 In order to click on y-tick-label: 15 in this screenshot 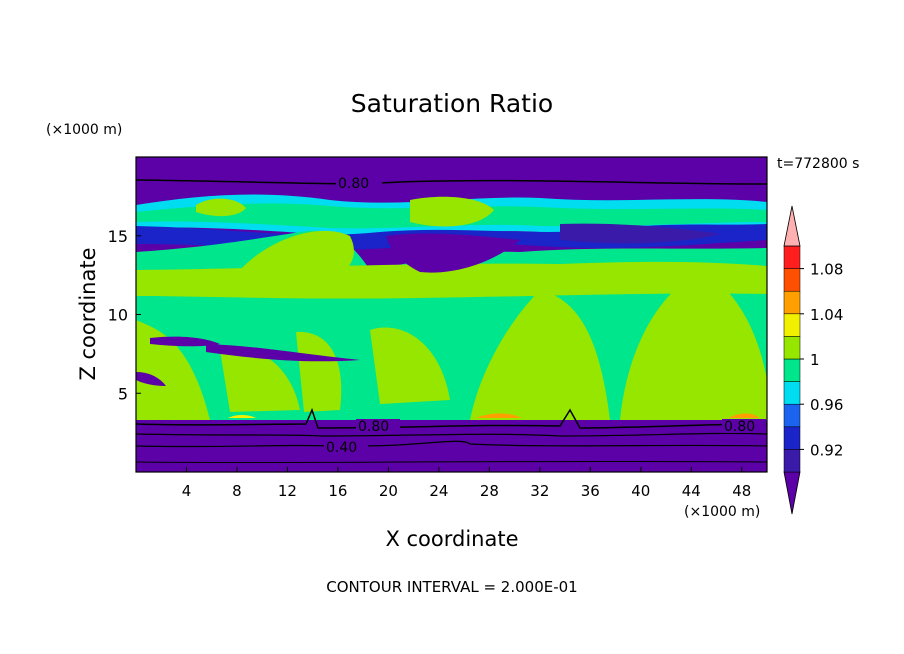, I will do `click(118, 236)`.